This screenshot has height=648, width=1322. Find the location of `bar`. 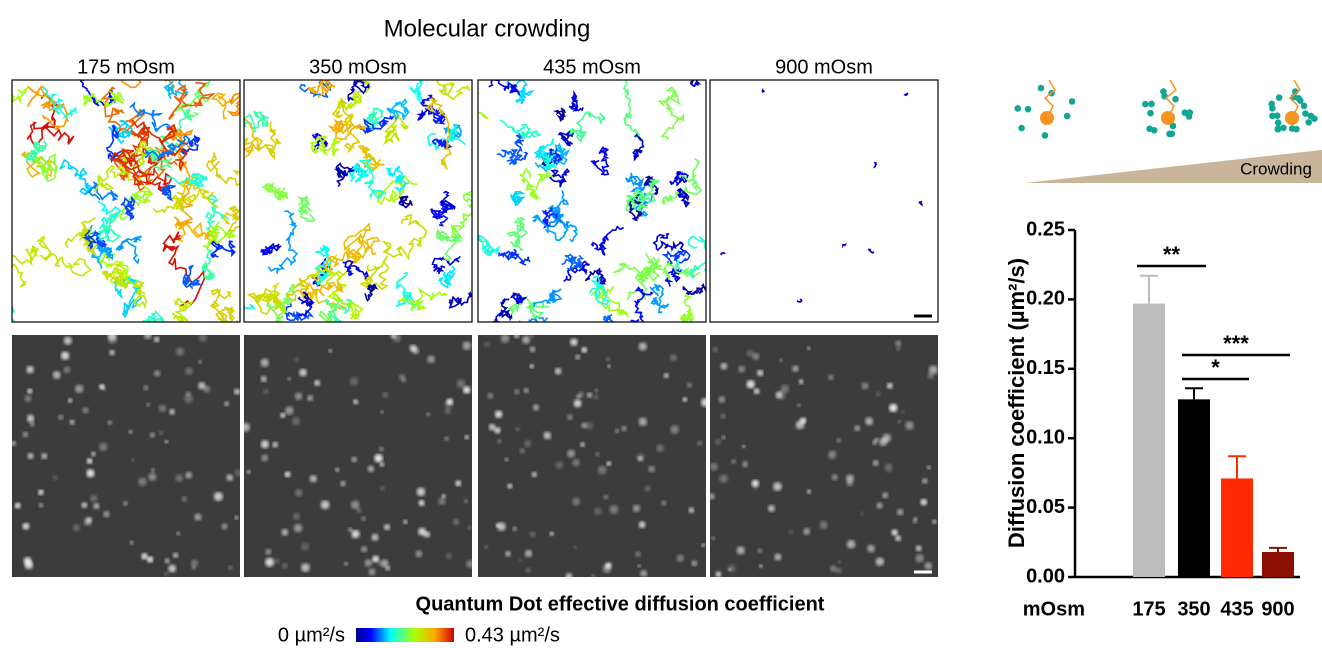

bar is located at coordinates (1237, 527).